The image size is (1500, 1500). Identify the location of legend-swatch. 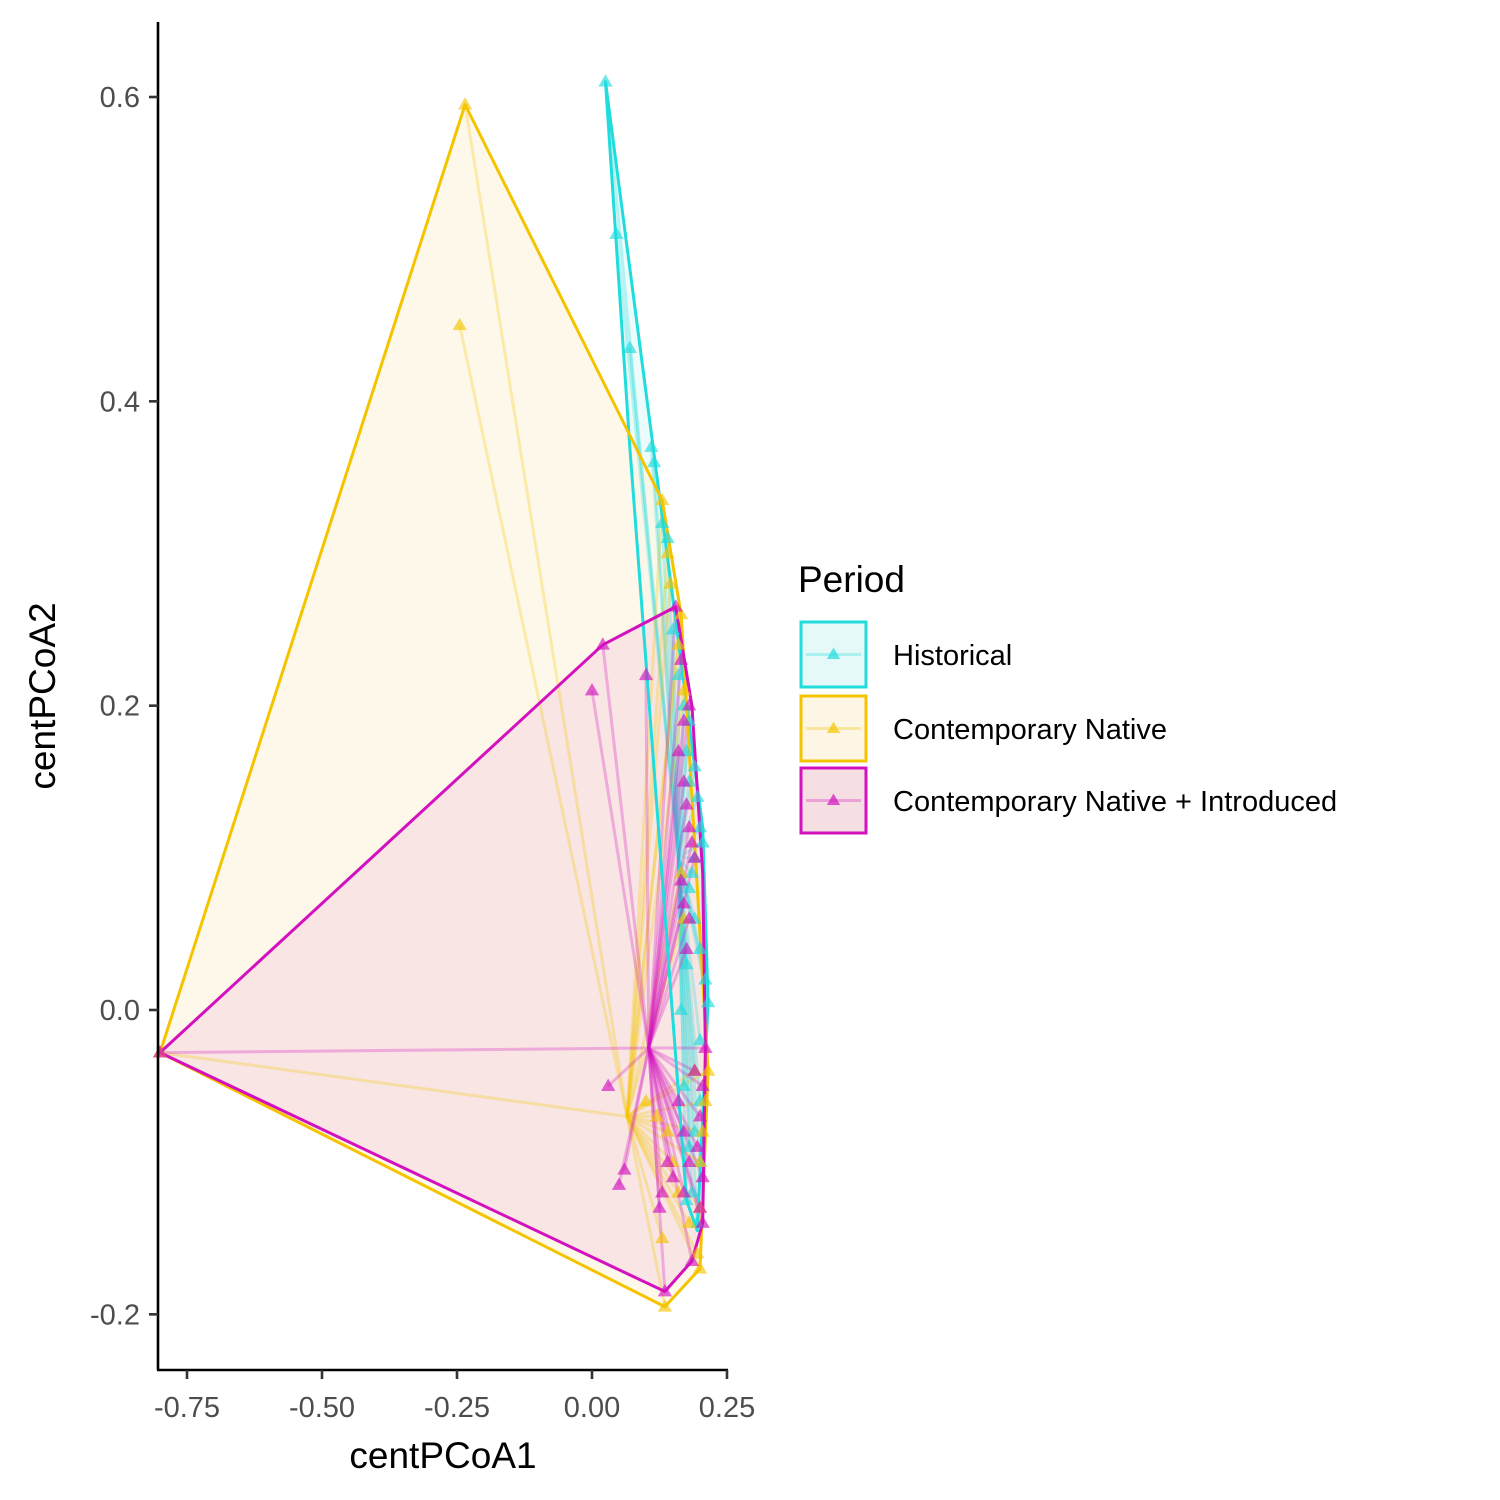
(833, 728).